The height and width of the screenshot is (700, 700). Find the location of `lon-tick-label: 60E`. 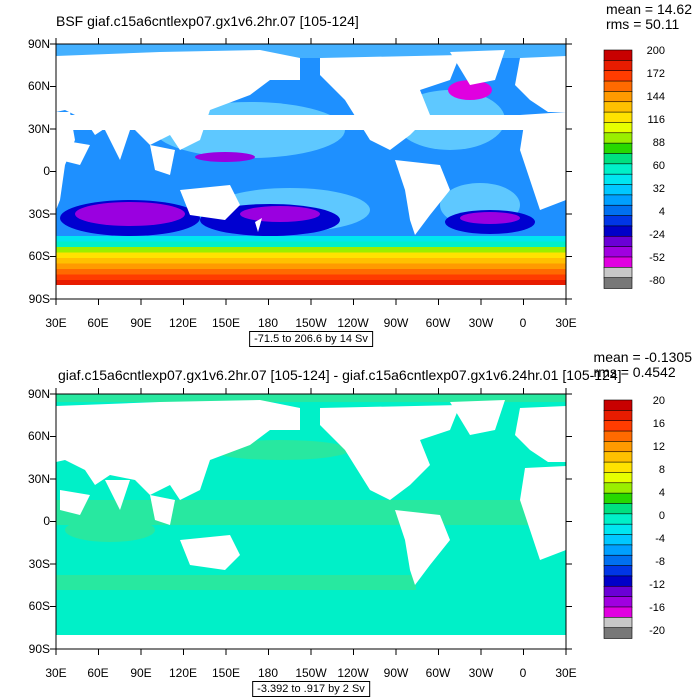

lon-tick-label: 60E is located at coordinates (98, 323).